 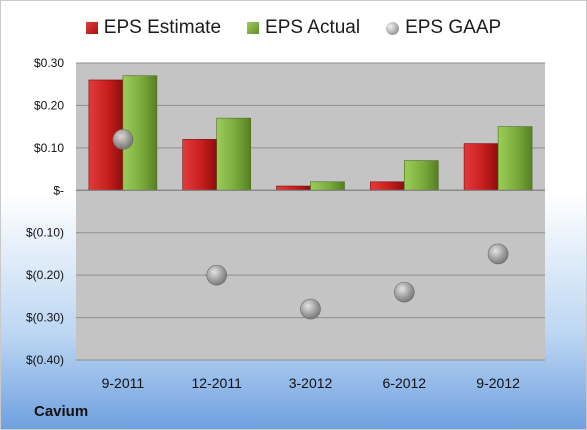 I want to click on legend-label-gaap: EPS GAAP, so click(x=453, y=27).